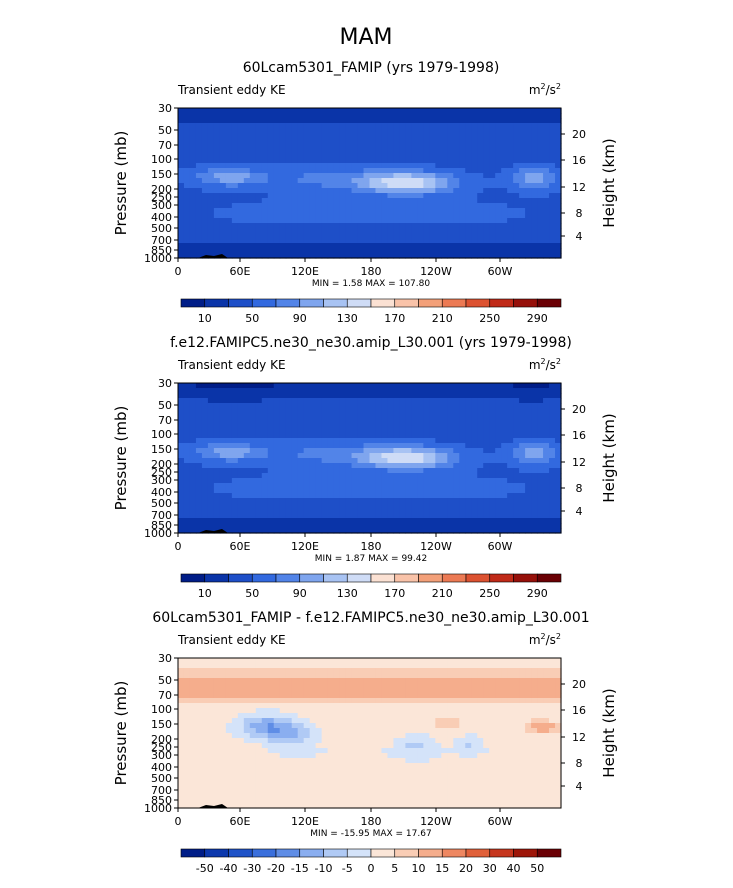  Describe the element at coordinates (371, 546) in the screenshot. I see `x-tick-label: 180` at that location.